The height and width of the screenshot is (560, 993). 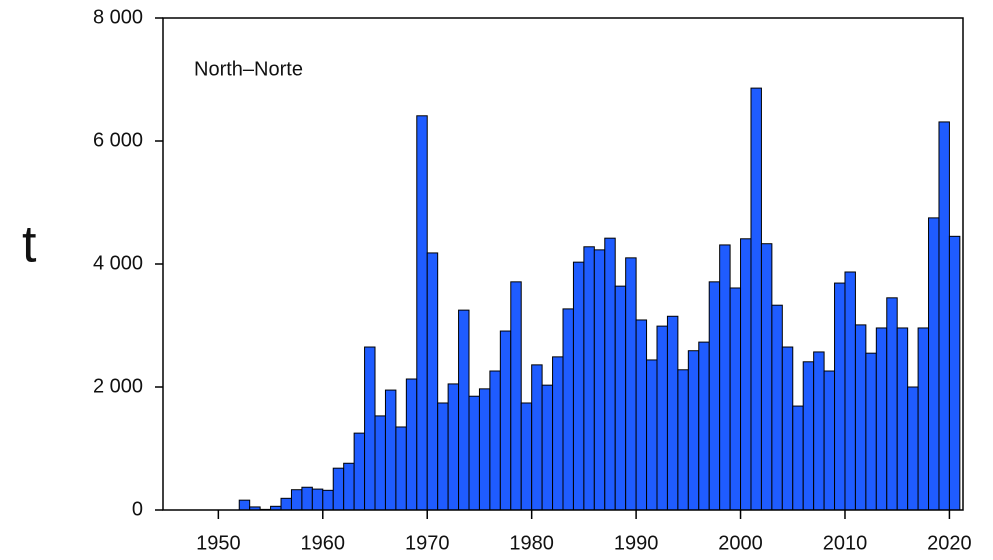 I want to click on x-tick-label: 1950, so click(x=218, y=543).